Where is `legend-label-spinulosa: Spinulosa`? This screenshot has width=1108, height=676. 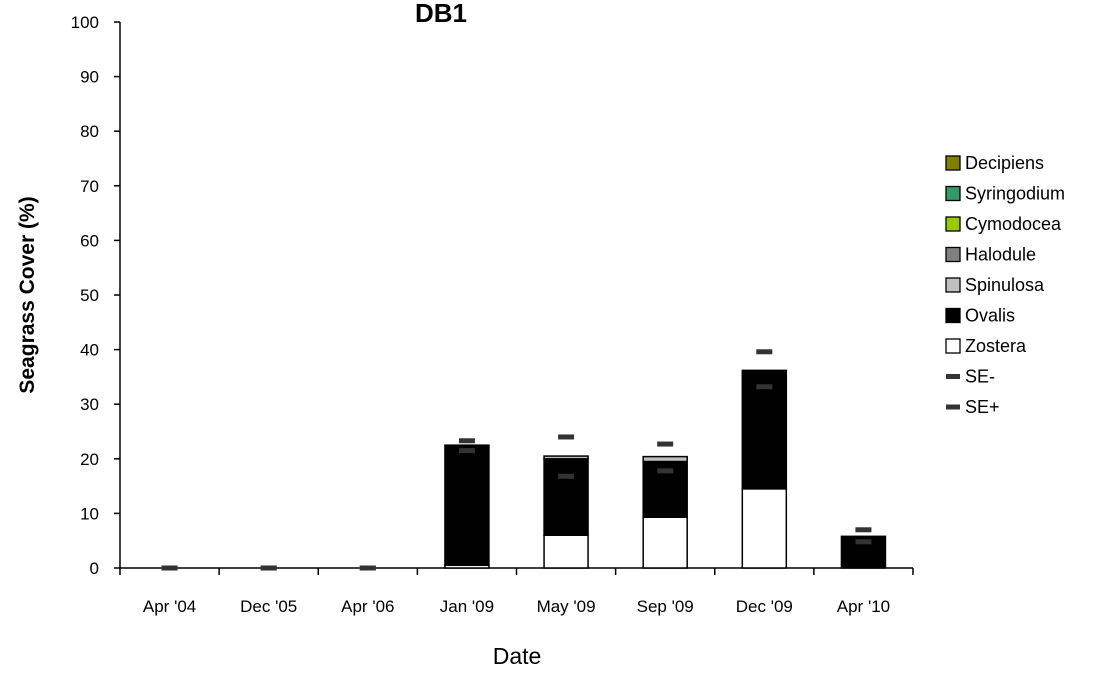
legend-label-spinulosa: Spinulosa is located at coordinates (1005, 285).